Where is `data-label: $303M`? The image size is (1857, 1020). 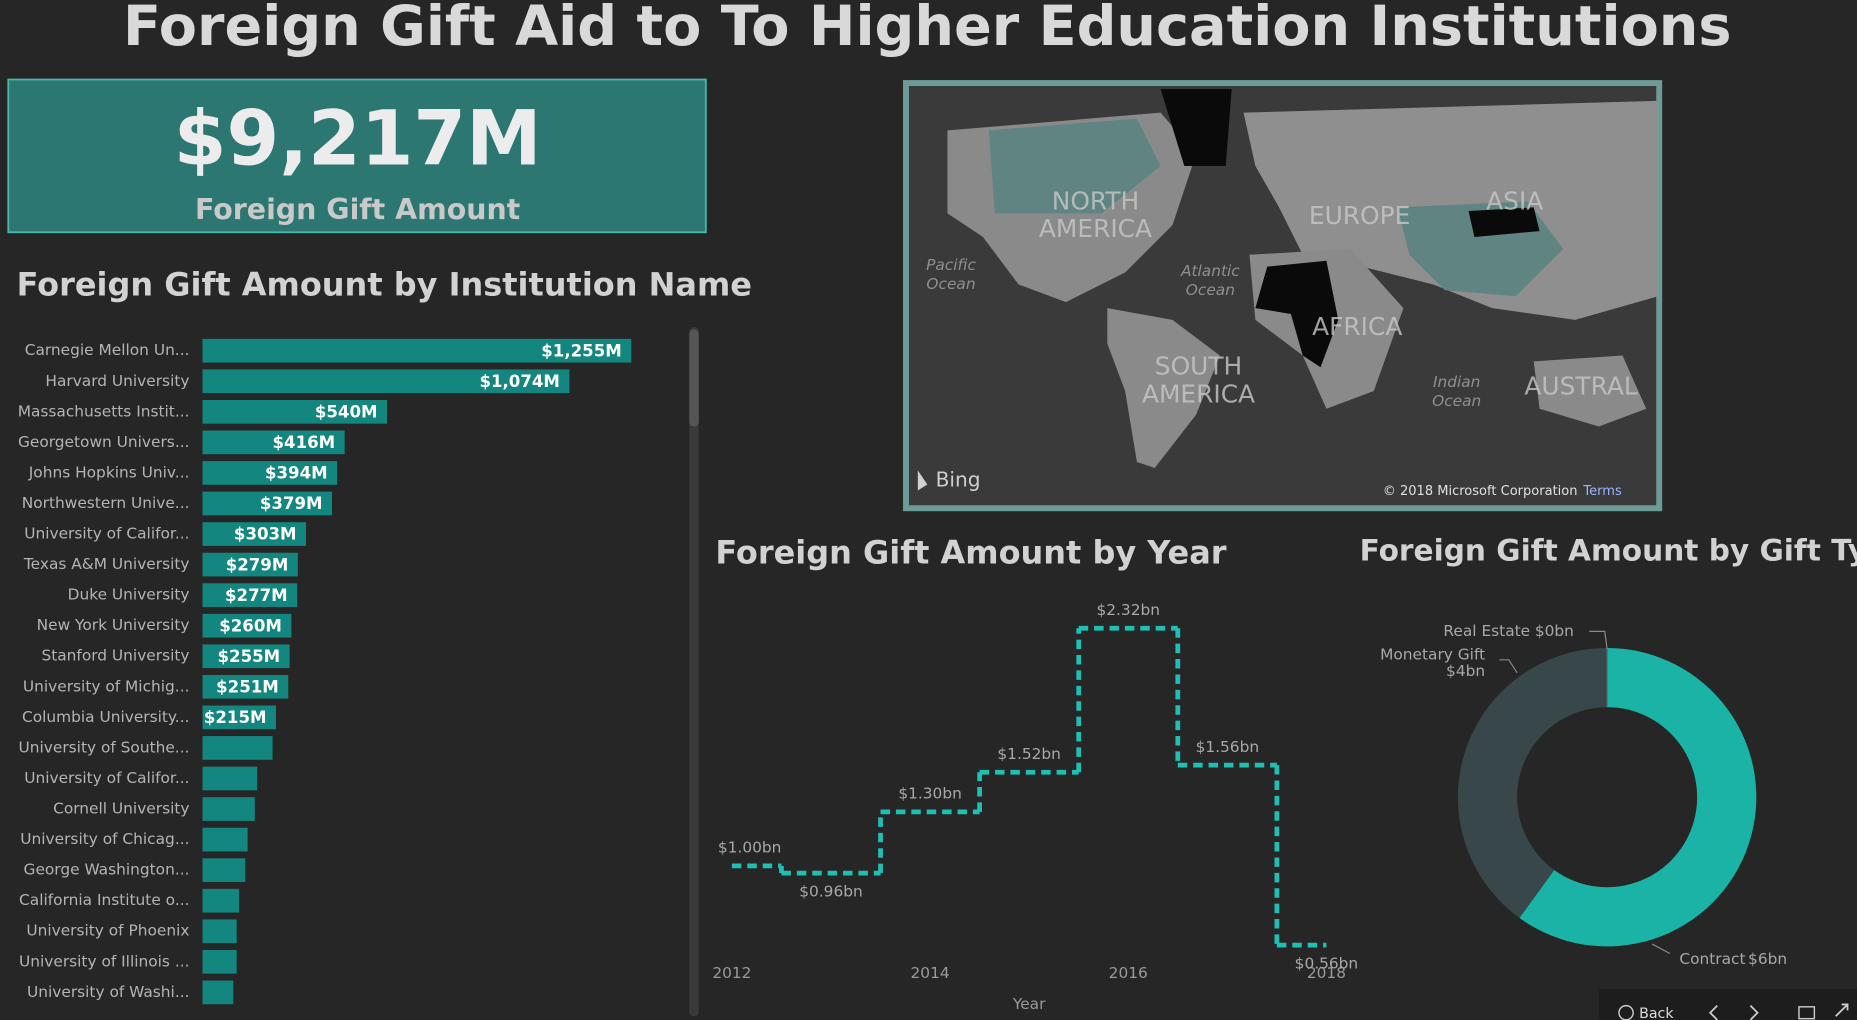
data-label: $303M is located at coordinates (265, 534).